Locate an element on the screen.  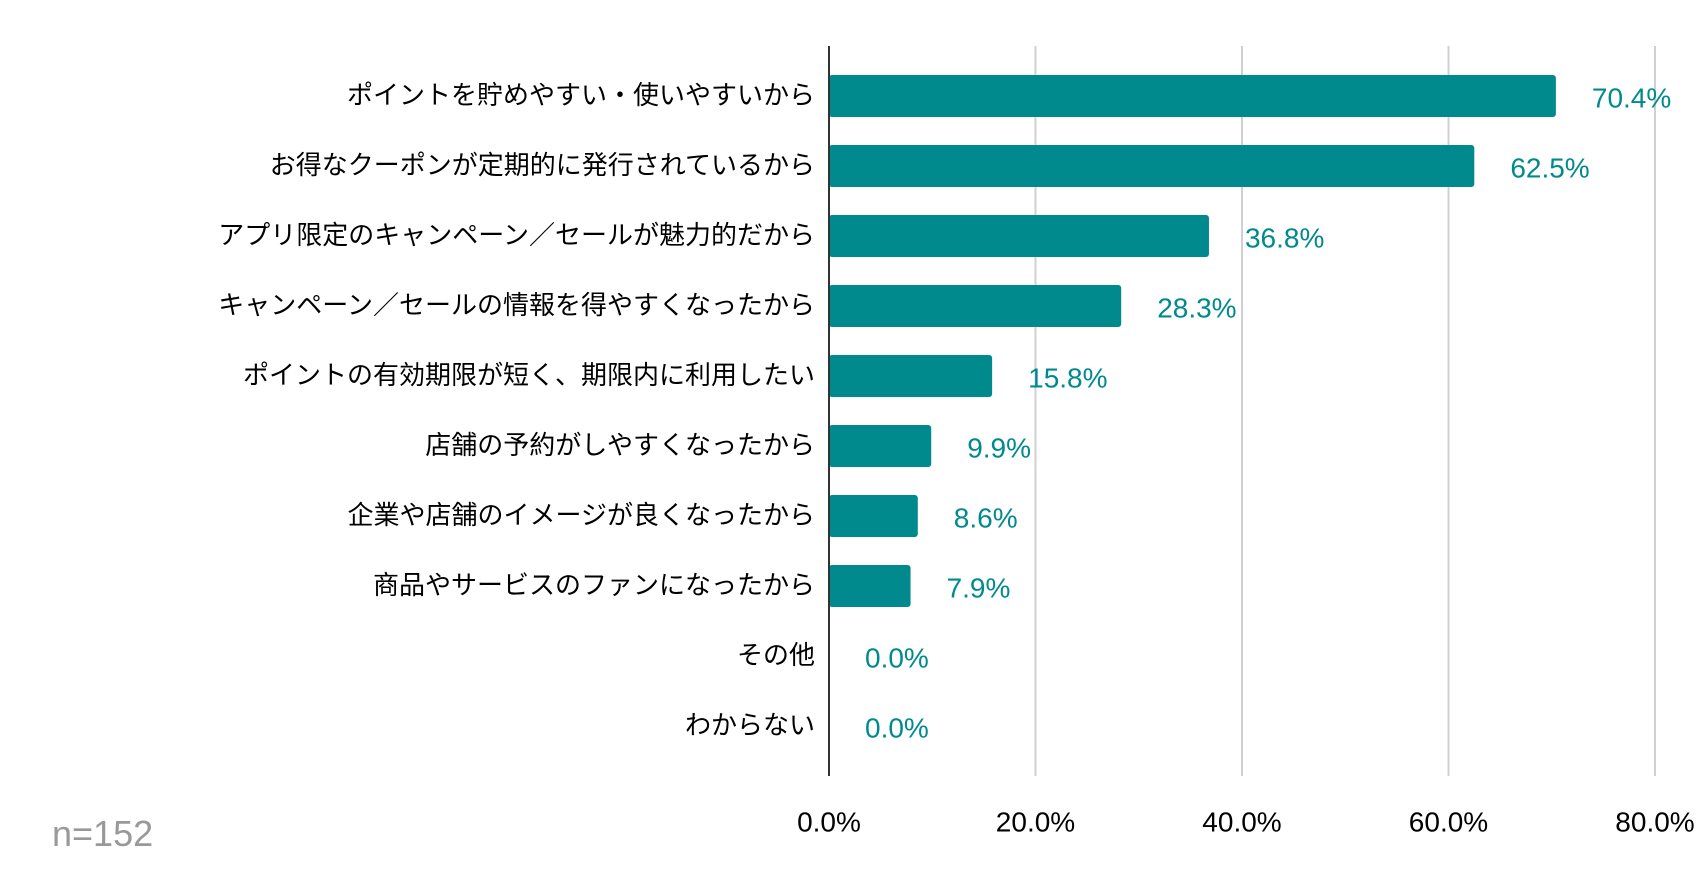
category-label: ポイントを貯めやすい・使いやすいから is located at coordinates (581, 96).